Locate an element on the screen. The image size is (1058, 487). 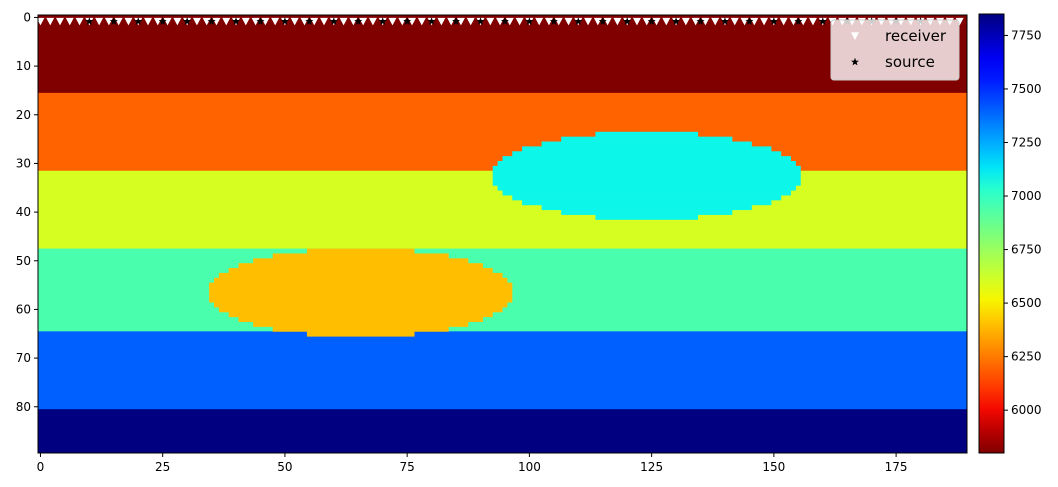
x-tick-label: 50 is located at coordinates (284, 467).